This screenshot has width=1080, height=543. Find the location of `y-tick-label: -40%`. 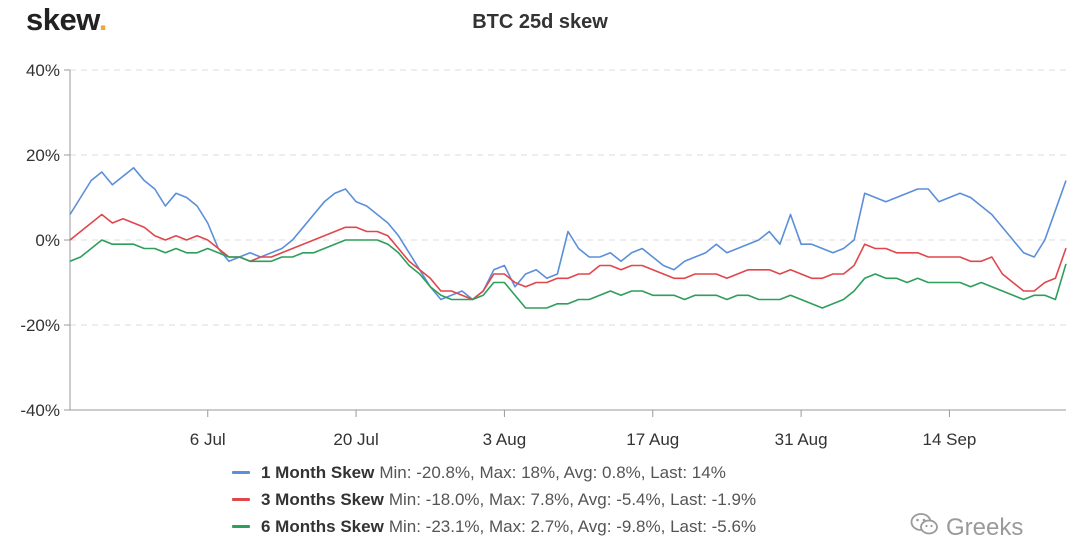

y-tick-label: -40% is located at coordinates (40, 410).